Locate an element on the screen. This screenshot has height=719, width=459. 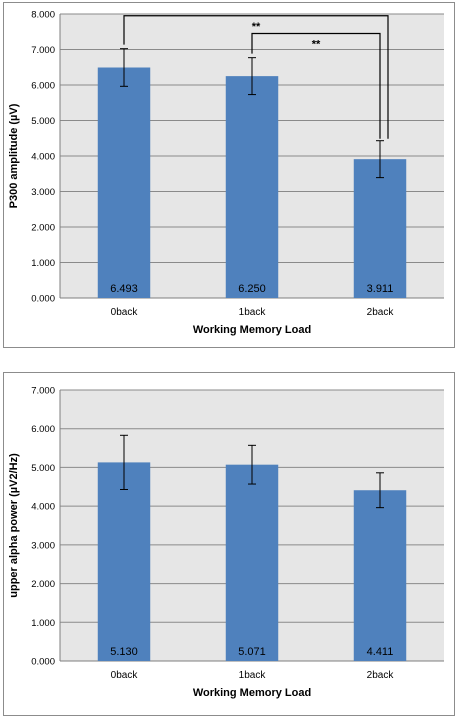
data-label-0back: 6.493 is located at coordinates (124, 289).